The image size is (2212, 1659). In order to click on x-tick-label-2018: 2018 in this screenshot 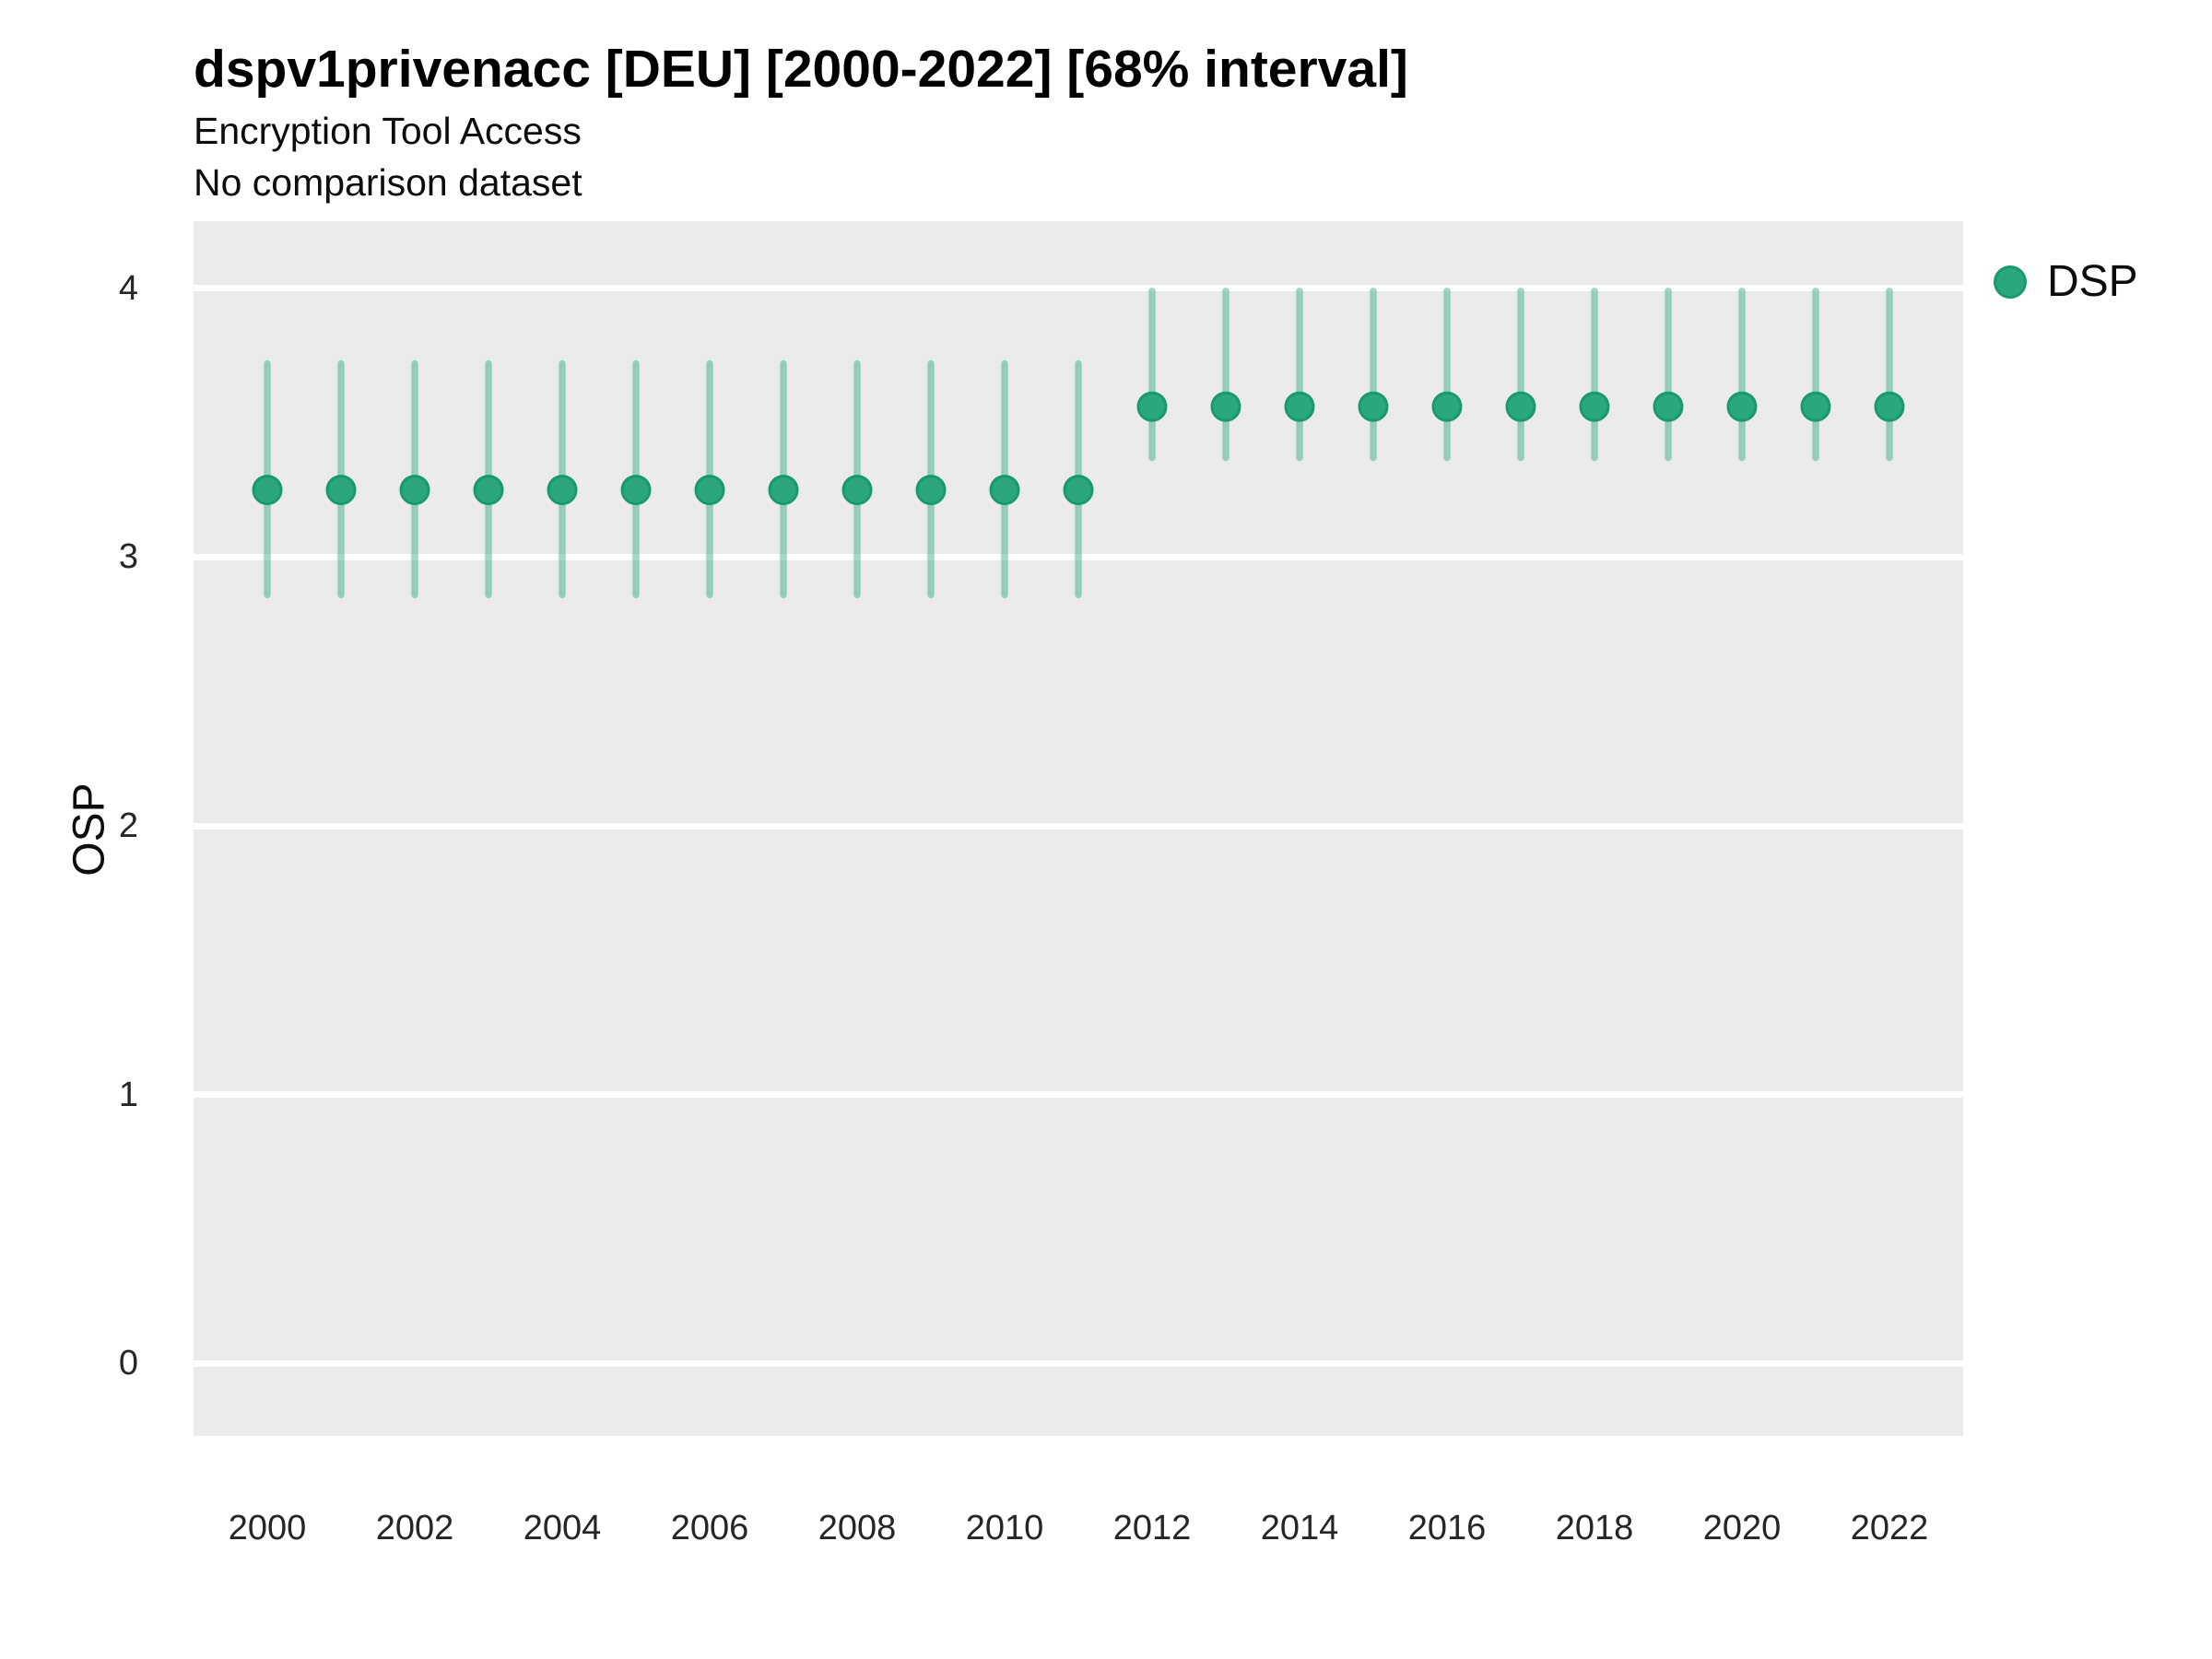, I will do `click(1594, 1528)`.